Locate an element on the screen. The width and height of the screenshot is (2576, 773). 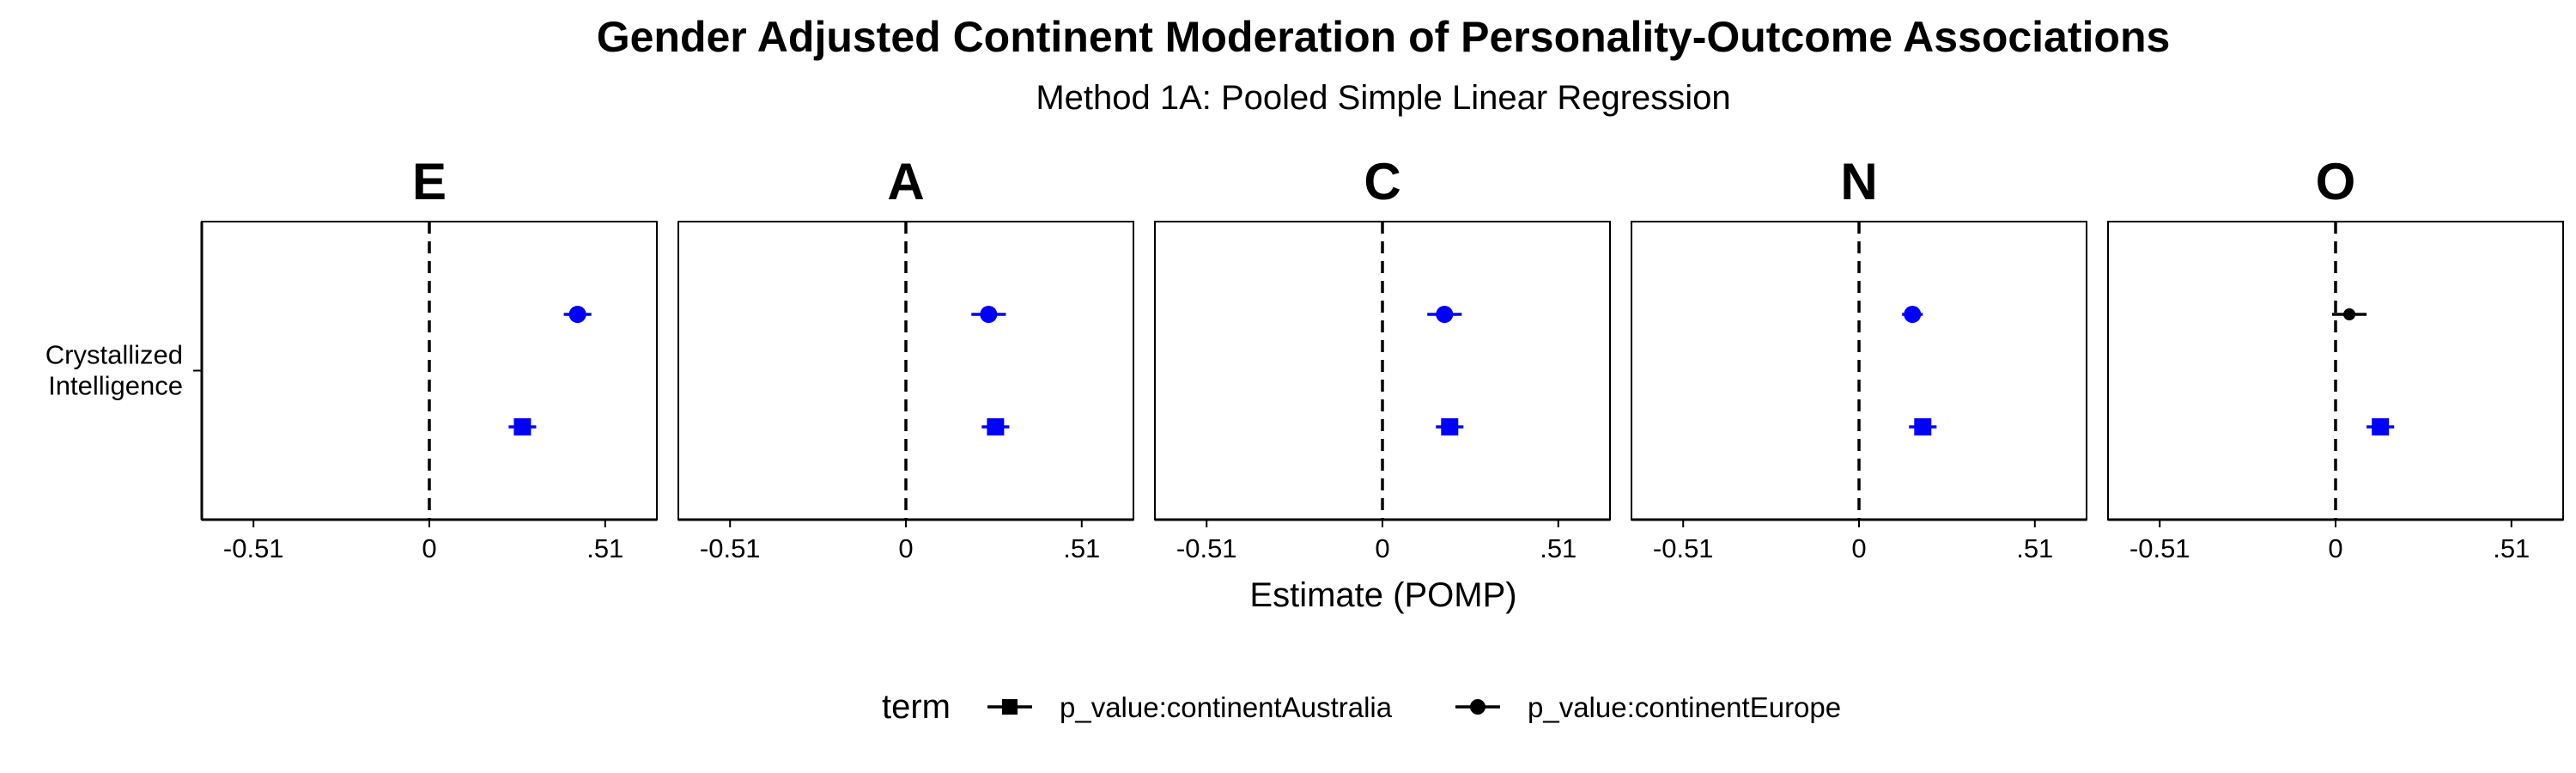
facet-A: A -0.51 0 .51 is located at coordinates (906, 358).